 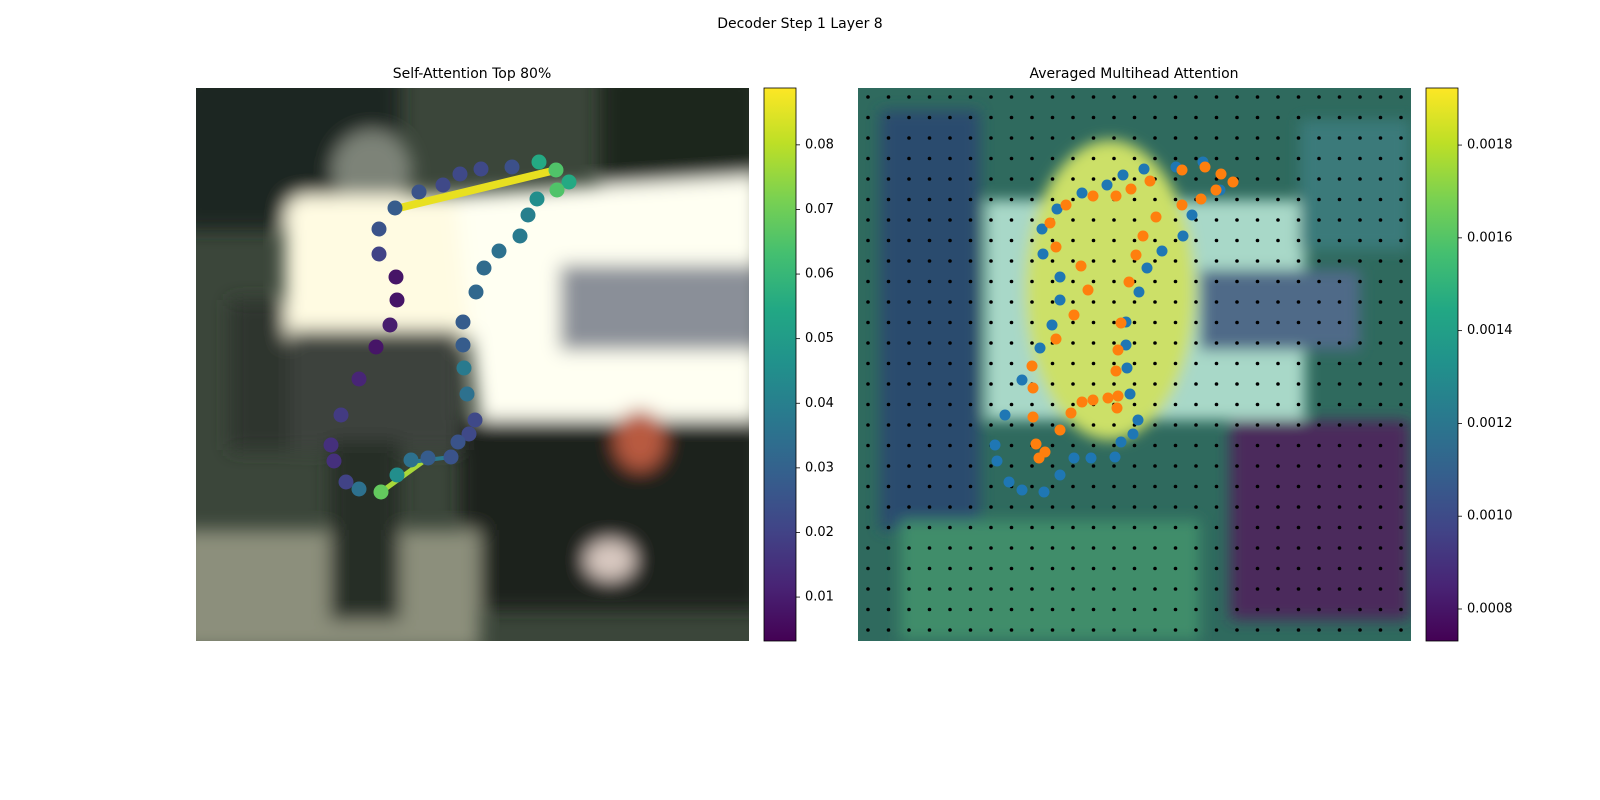 I want to click on colorbar-tick-label: 0.0008, so click(x=1490, y=608).